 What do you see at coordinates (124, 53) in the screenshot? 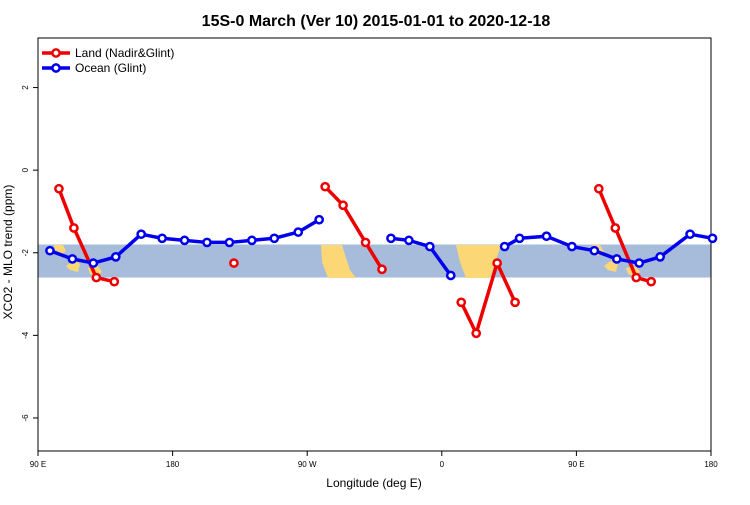
I see `legend-label: Land (Nadir&Glint)` at bounding box center [124, 53].